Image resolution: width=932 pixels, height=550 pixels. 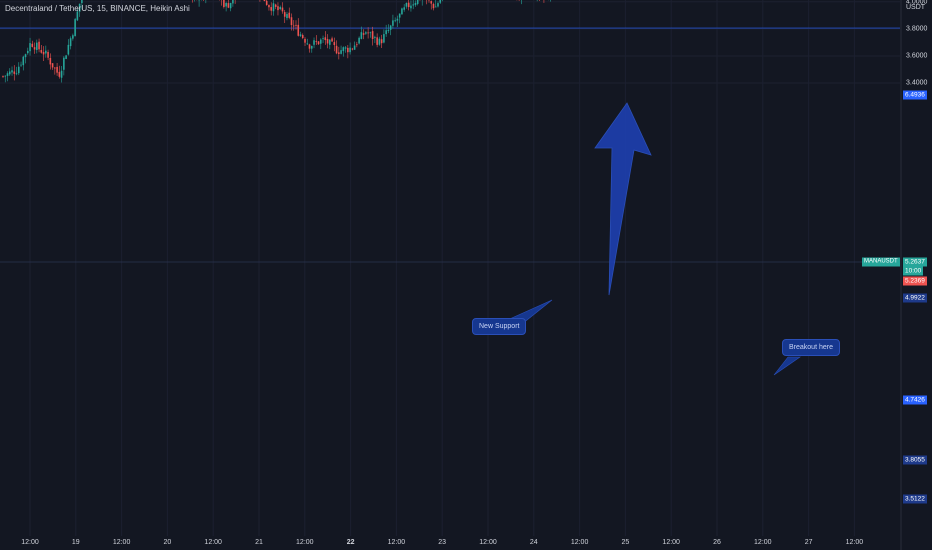 What do you see at coordinates (917, 83) in the screenshot?
I see `price-tick-label: 3.4000` at bounding box center [917, 83].